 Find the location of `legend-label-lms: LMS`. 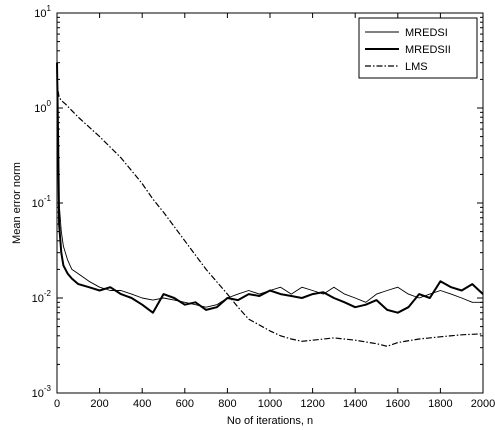

legend-label-lms: LMS is located at coordinates (416, 67).